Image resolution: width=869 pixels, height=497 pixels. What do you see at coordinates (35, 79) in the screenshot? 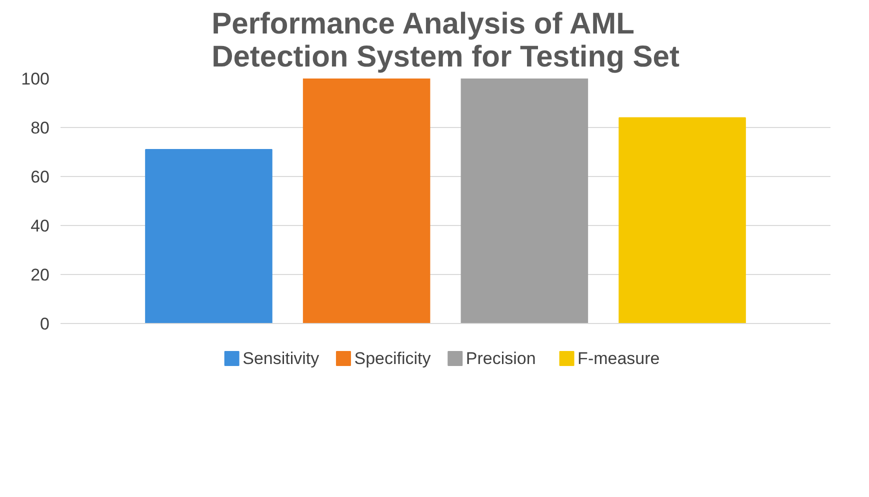
I see `y-tick-label: 100` at bounding box center [35, 79].